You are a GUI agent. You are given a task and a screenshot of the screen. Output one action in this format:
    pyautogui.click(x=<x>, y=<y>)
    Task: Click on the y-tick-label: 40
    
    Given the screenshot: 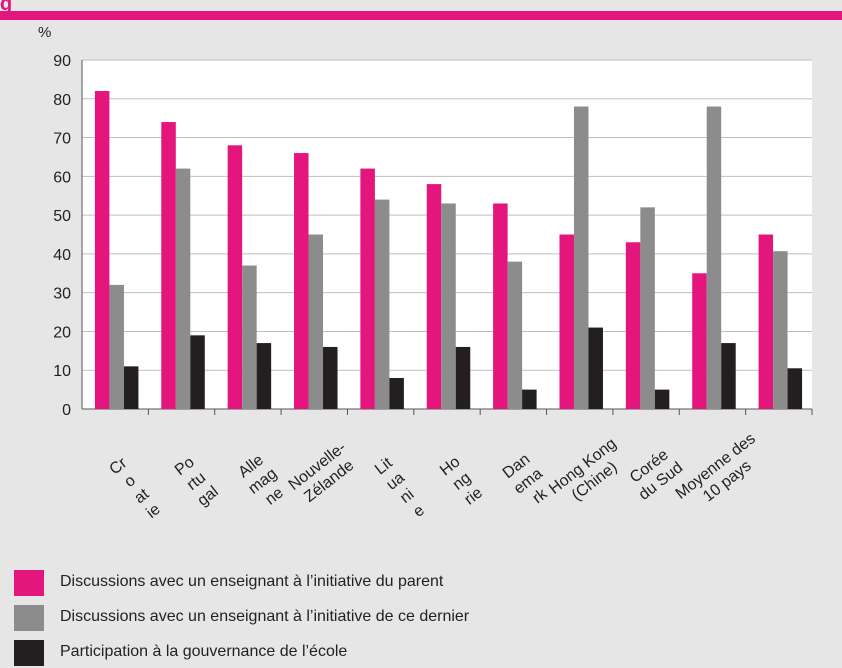 What is the action you would take?
    pyautogui.click(x=62, y=255)
    